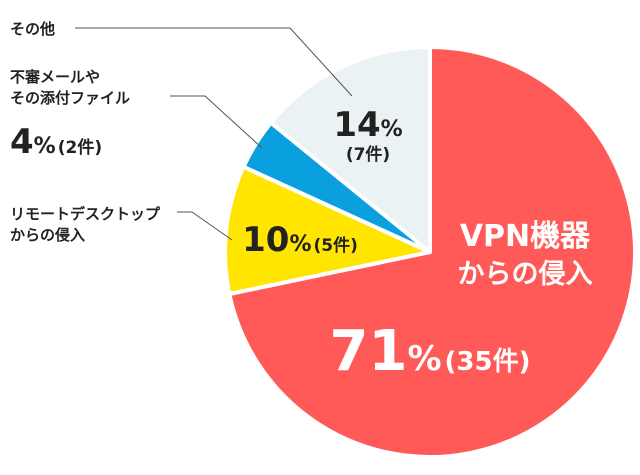 The width and height of the screenshot is (640, 475). I want to click on pie-slice-other, so click(350, 149).